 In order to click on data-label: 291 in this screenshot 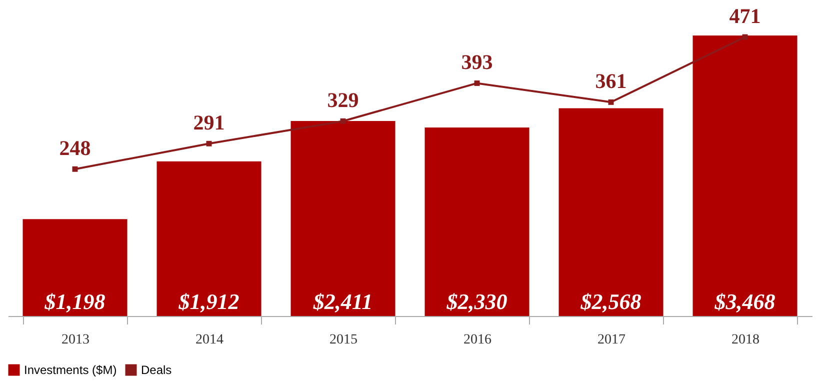, I will do `click(209, 122)`.